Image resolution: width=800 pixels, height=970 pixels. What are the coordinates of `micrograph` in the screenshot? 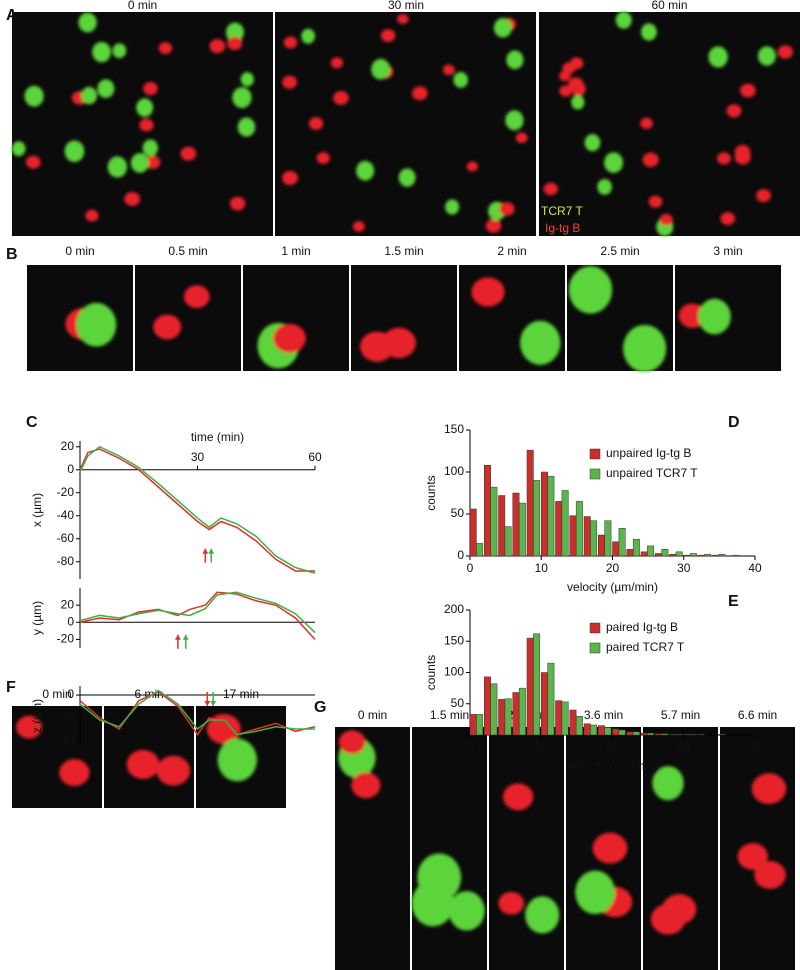 It's located at (188, 318).